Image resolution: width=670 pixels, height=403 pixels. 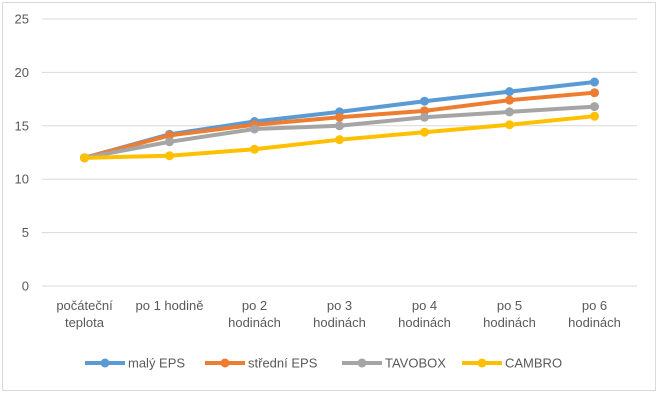 What do you see at coordinates (22, 19) in the screenshot?
I see `y-tick-label: 25` at bounding box center [22, 19].